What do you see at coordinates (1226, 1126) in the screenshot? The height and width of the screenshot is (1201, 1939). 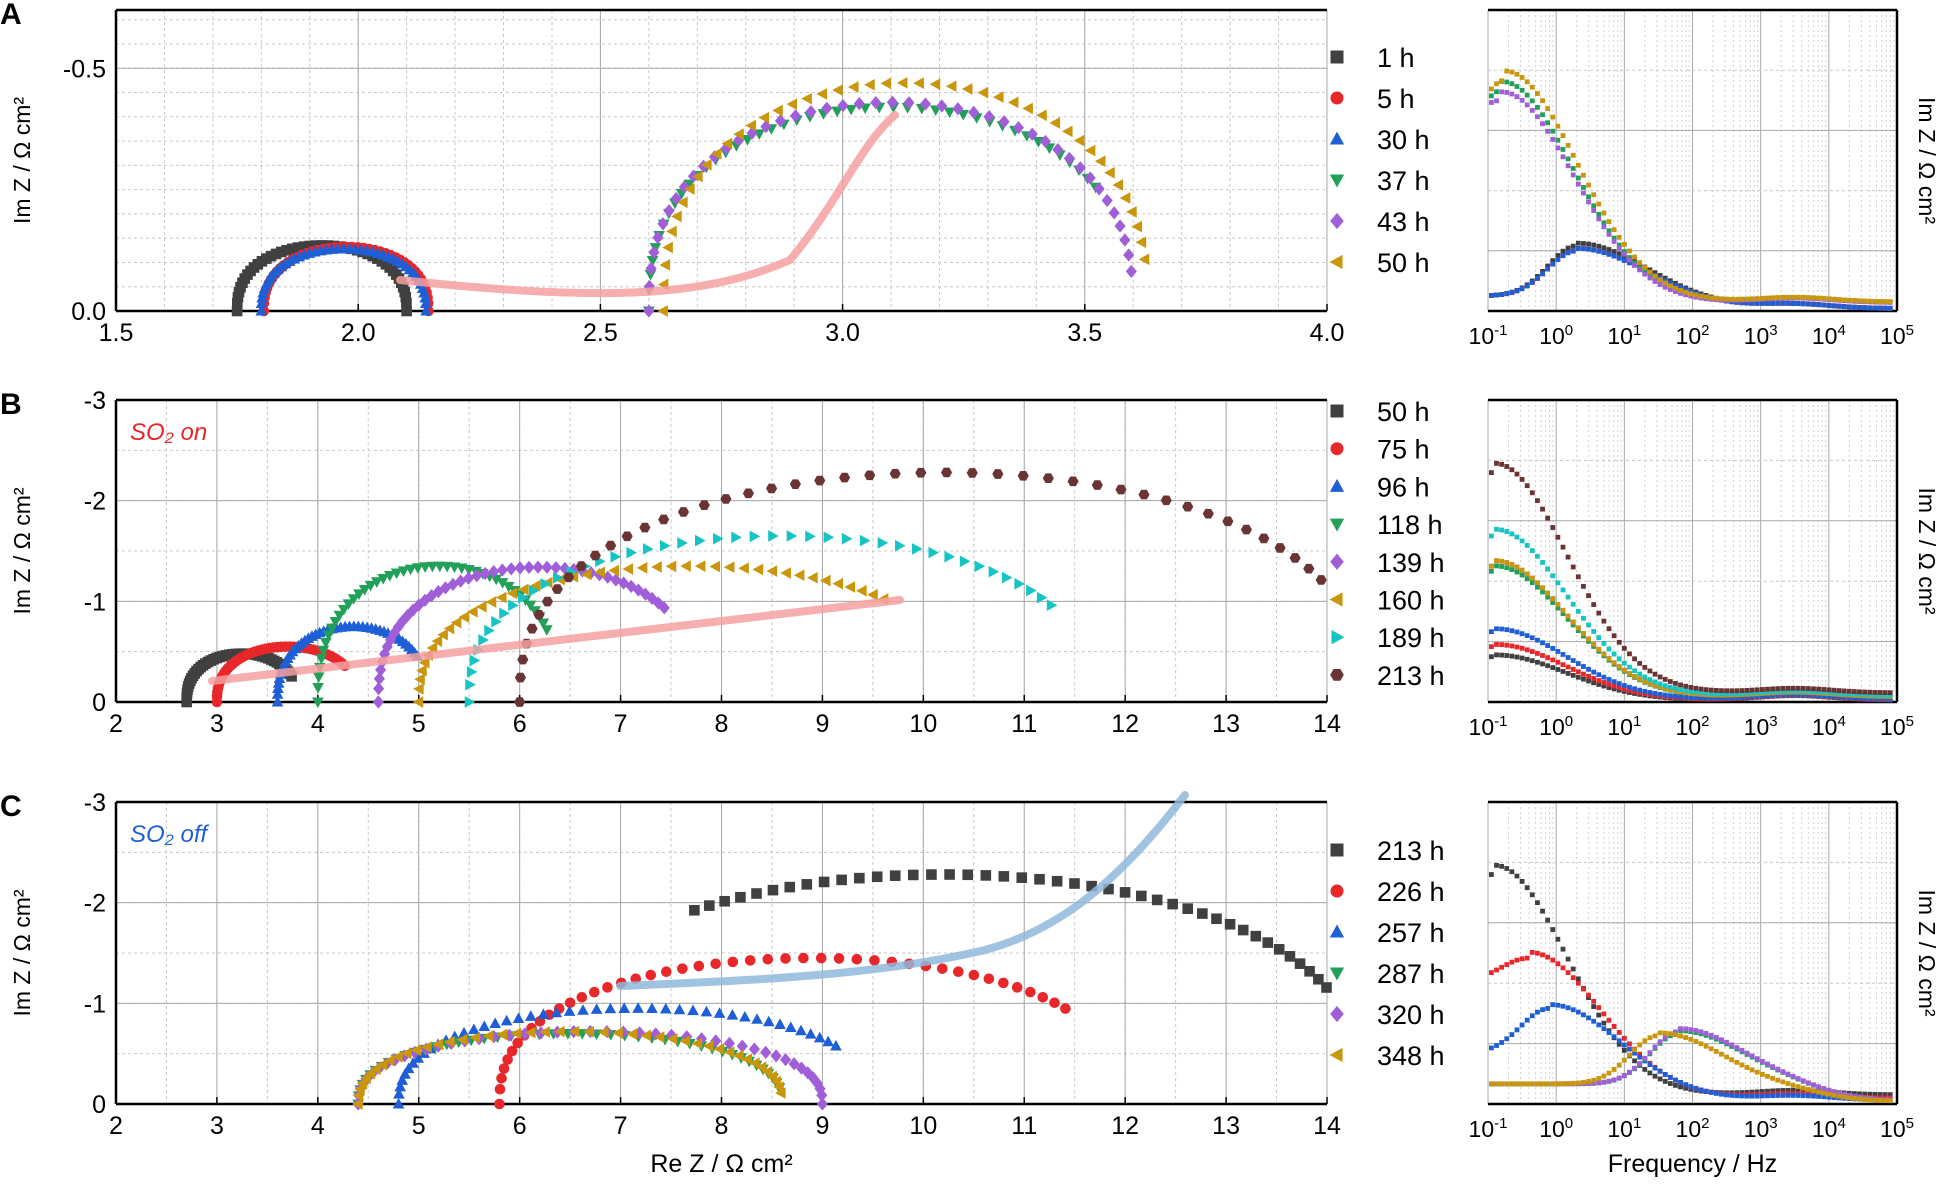 I see `x-tick-label: 13` at bounding box center [1226, 1126].